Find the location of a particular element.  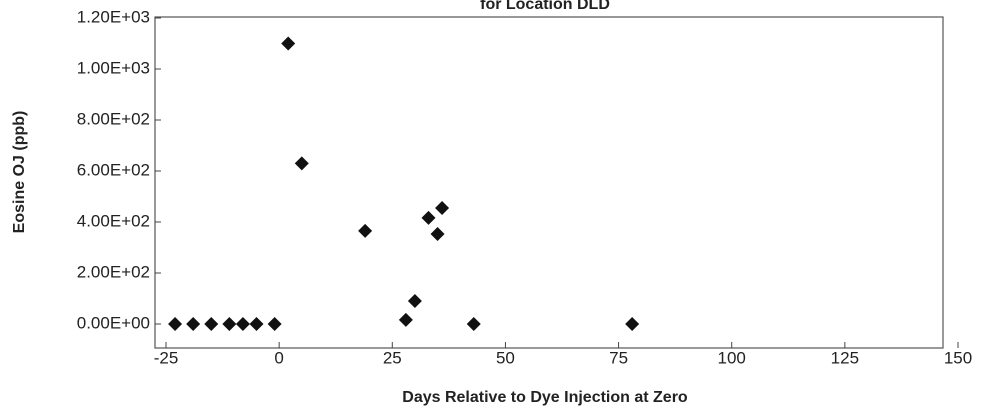

x-tick-label: 0 is located at coordinates (278, 357).